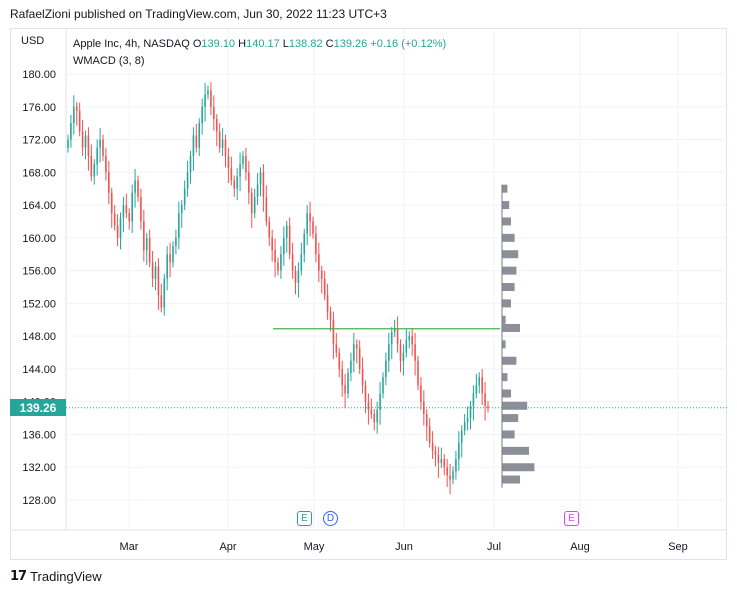  I want to click on volume-profile, so click(518, 336).